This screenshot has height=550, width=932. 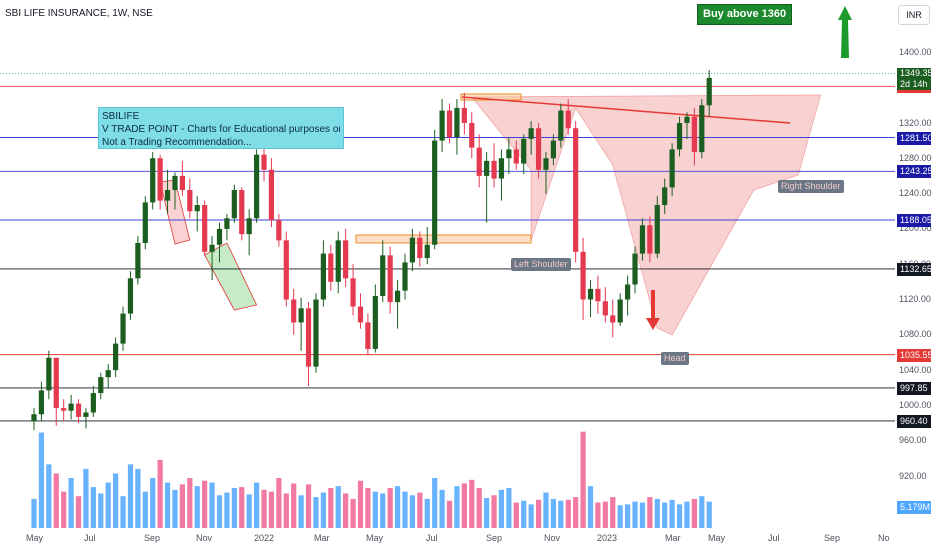 What do you see at coordinates (745, 14) in the screenshot?
I see `buy-above-label: Buy above 1360` at bounding box center [745, 14].